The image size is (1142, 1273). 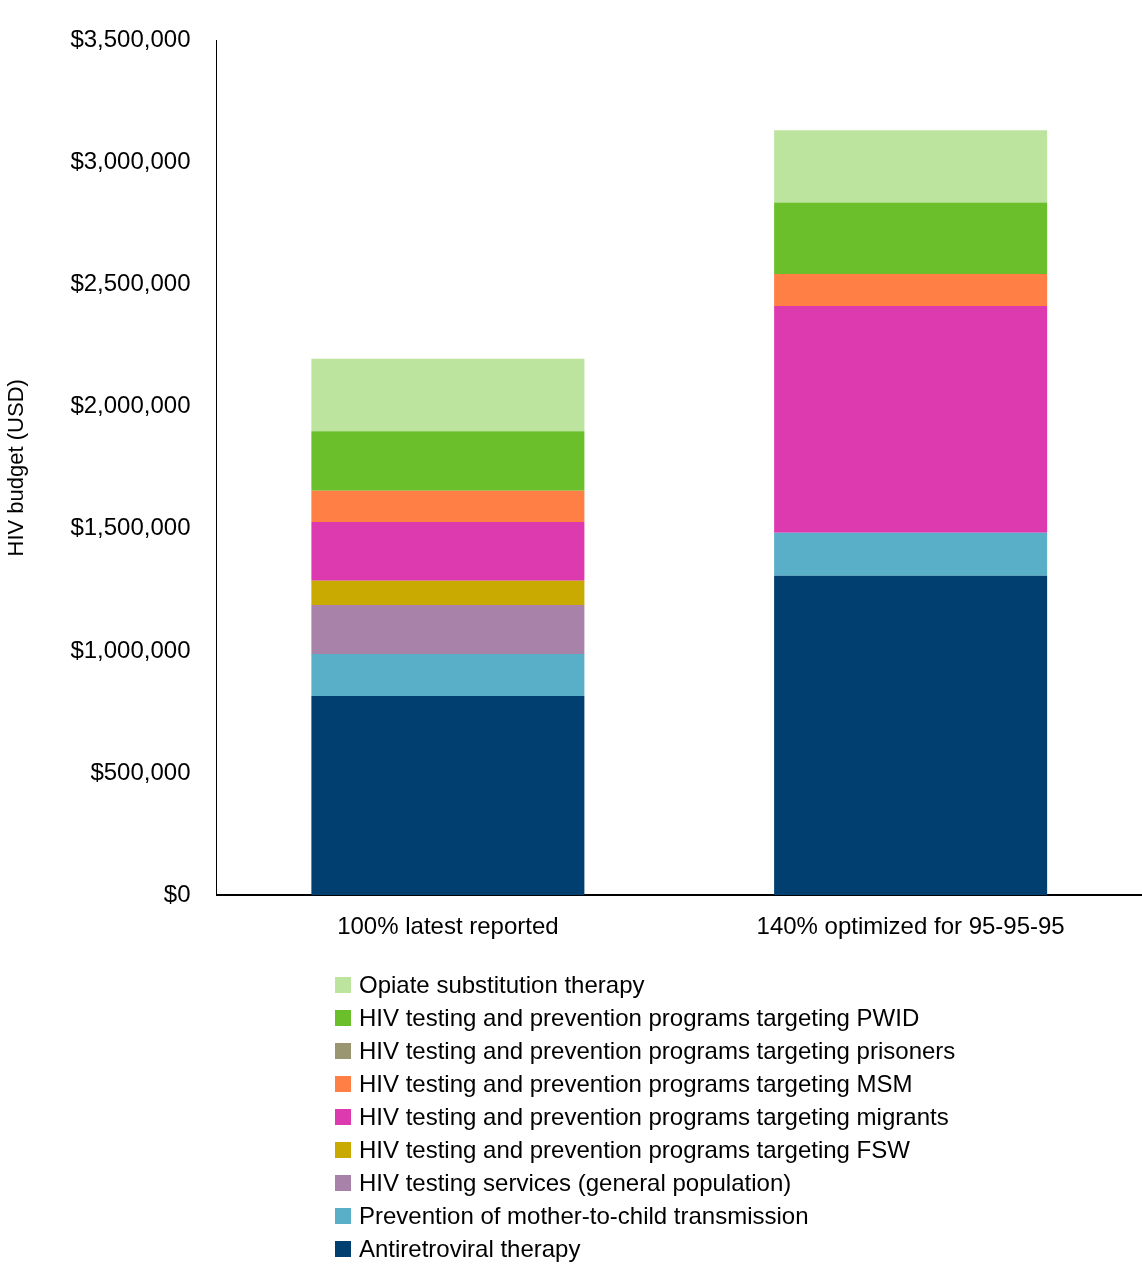 I want to click on legend-label: HIV testing and prevention programs targeting FSW, so click(x=634, y=1149).